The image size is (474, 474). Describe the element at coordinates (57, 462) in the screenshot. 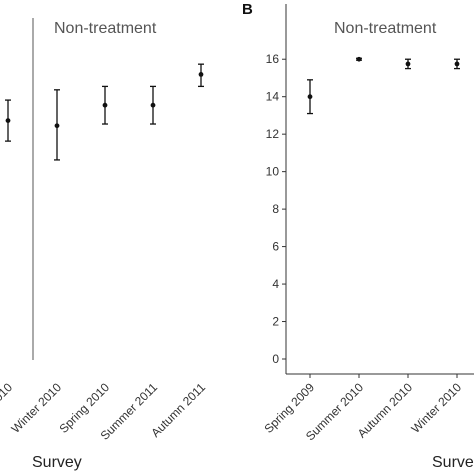

I see `panel-a-x-axis-title: Survey` at that location.